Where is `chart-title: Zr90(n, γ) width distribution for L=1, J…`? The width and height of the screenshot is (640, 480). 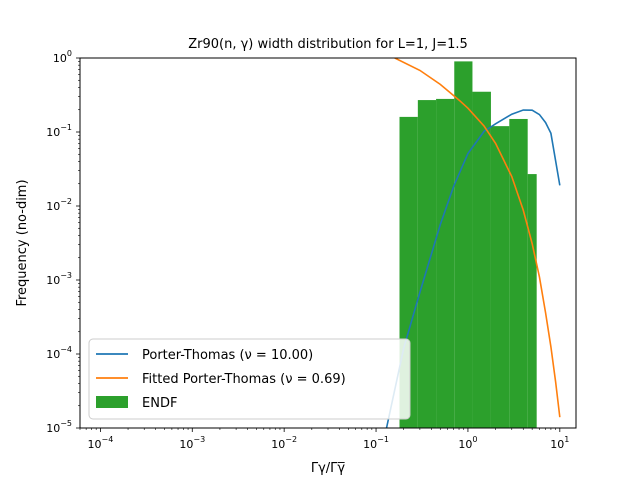
chart-title: Zr90(n, γ) width distribution for L=1, J… is located at coordinates (328, 44).